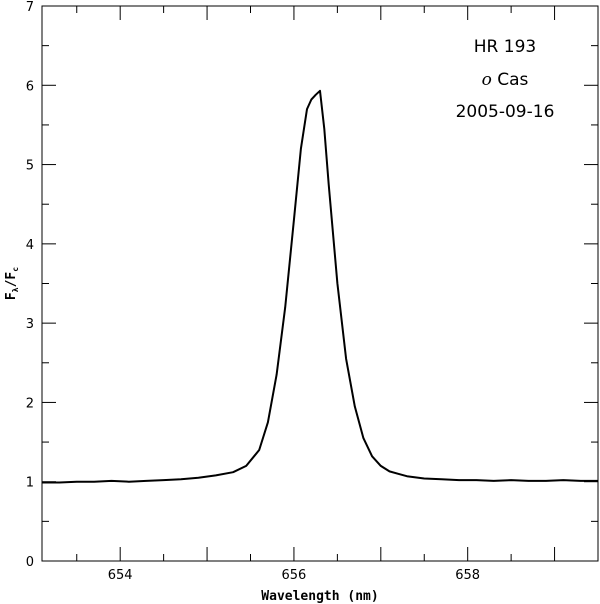 This screenshot has width=600, height=604. I want to click on y-tick-label: 3, so click(30, 324).